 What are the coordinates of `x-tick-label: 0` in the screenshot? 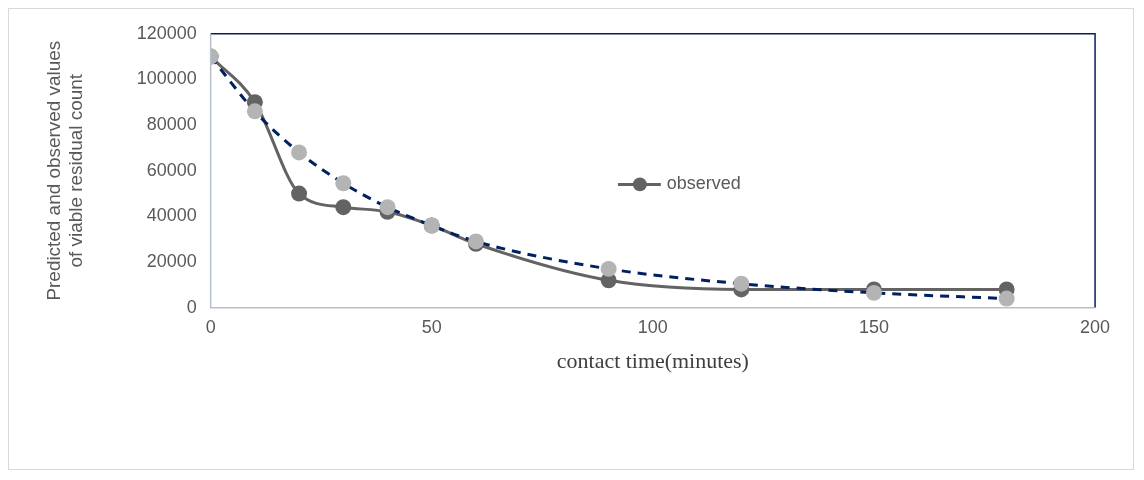 It's located at (210, 327).